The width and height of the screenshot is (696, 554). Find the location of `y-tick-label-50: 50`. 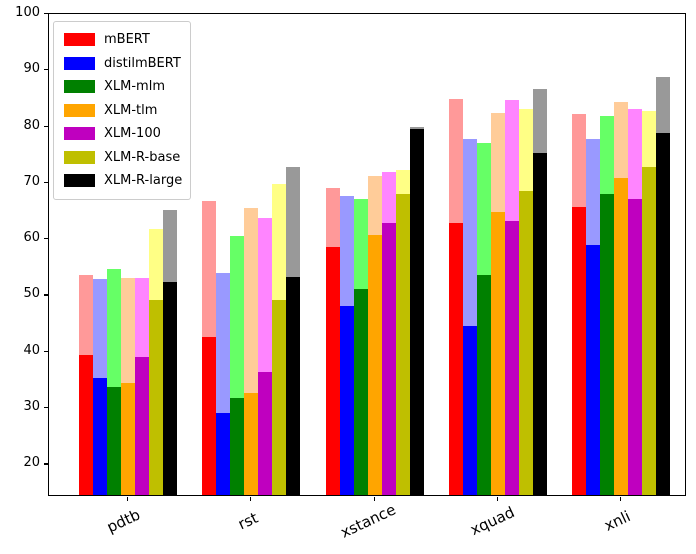

y-tick-label-50: 50 is located at coordinates (31, 294).